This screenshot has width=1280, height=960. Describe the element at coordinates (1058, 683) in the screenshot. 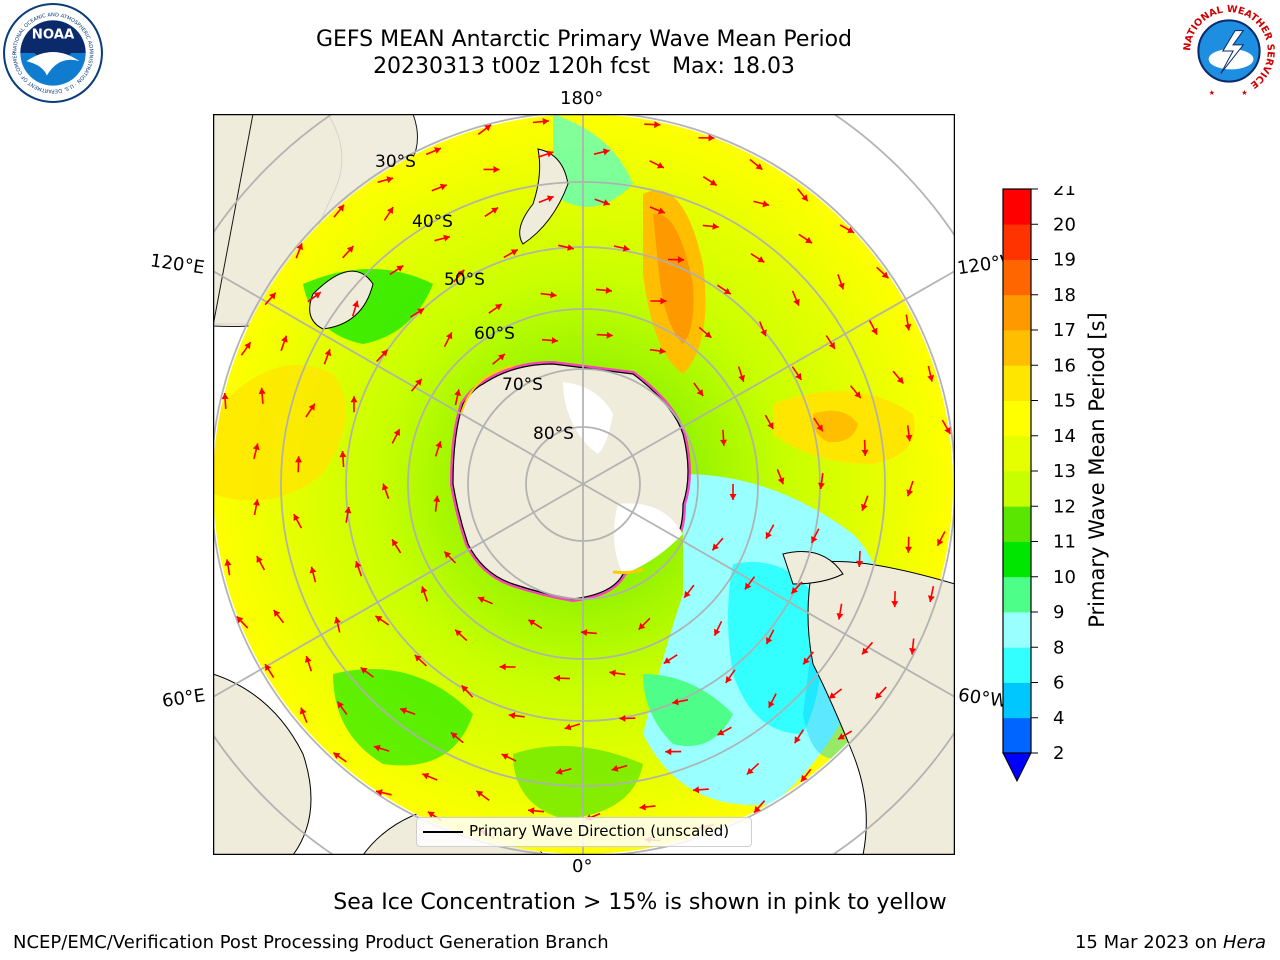

I see `colorbar-tick-label: 6` at that location.